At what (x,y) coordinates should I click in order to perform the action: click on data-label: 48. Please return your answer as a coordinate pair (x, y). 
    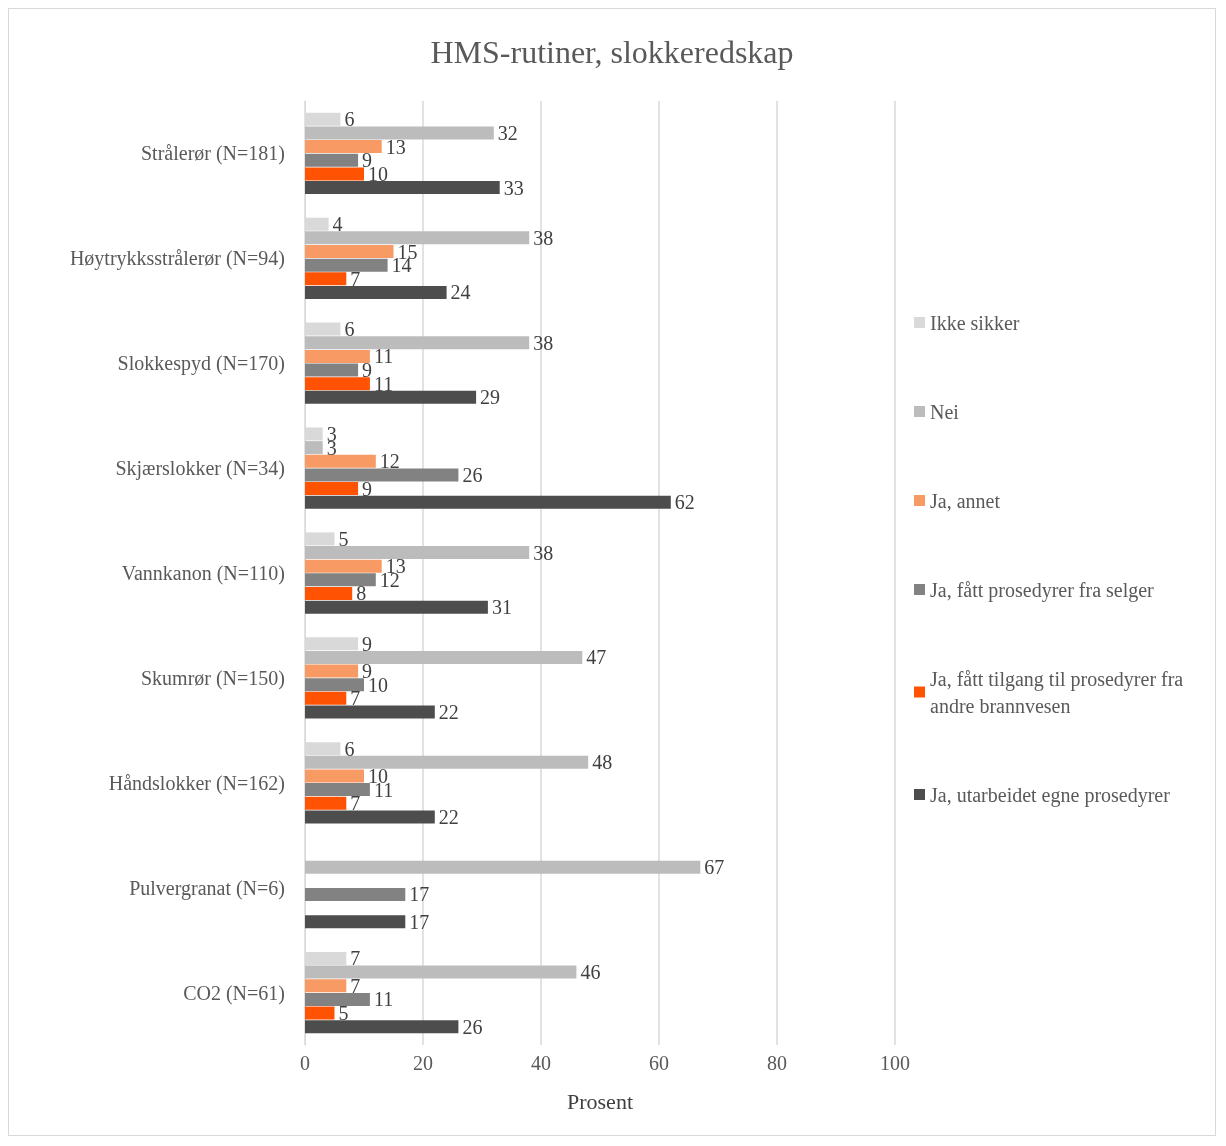
    Looking at the image, I should click on (602, 762).